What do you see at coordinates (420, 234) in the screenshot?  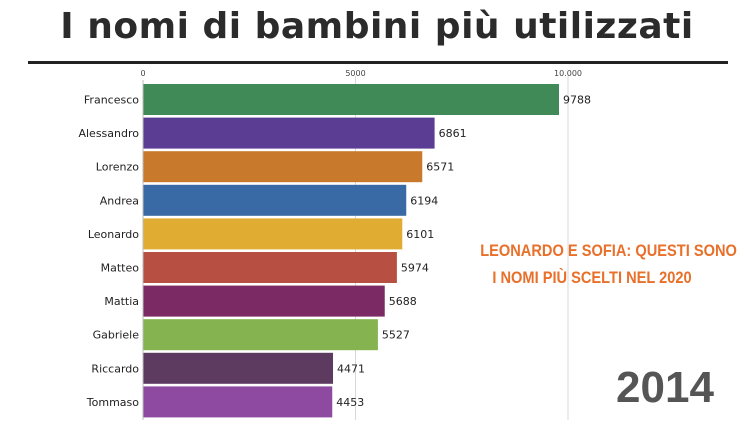 I see `value-label: 6101` at bounding box center [420, 234].